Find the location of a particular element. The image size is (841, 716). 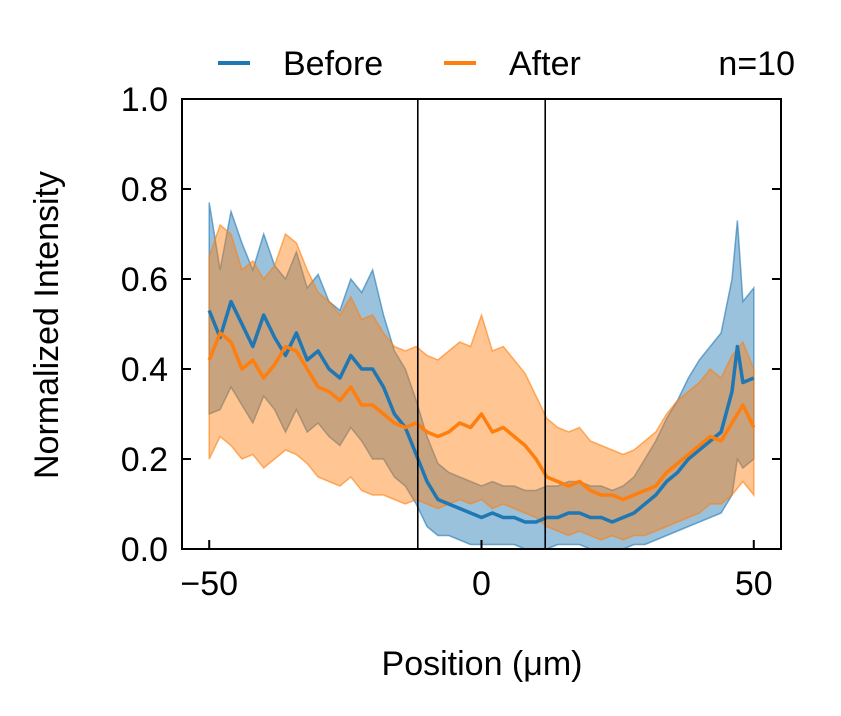

legend-label-before: Before is located at coordinates (333, 64).